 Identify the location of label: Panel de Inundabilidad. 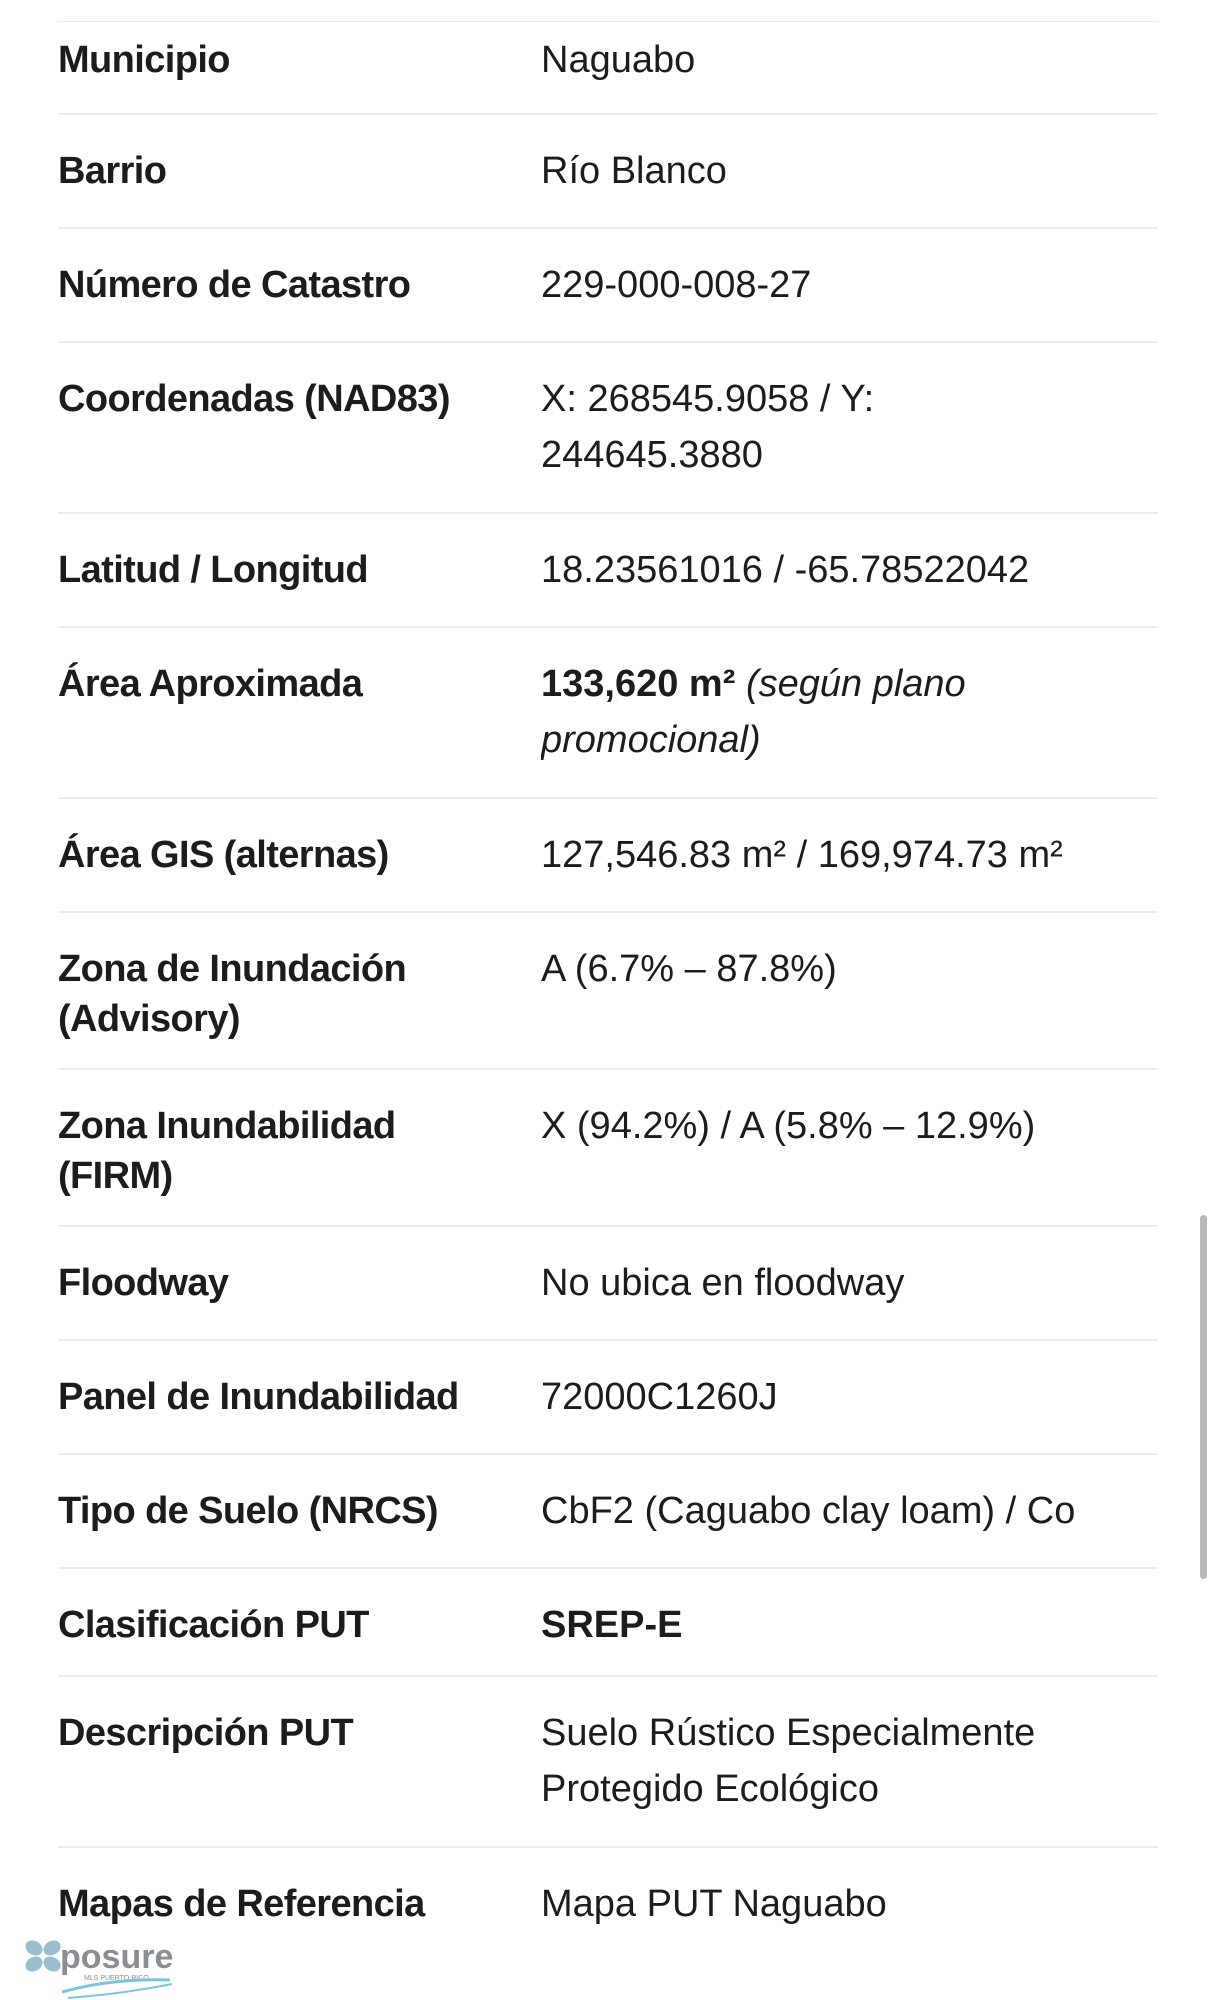
(258, 1397).